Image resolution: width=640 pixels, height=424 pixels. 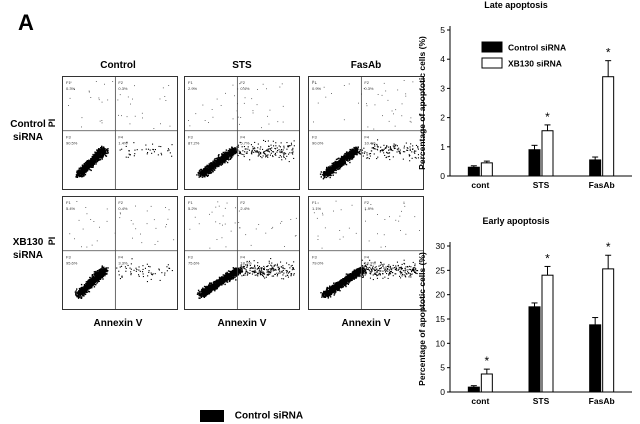 What do you see at coordinates (317, 208) in the screenshot?
I see `quadrant-percent: 1.1%` at bounding box center [317, 208].